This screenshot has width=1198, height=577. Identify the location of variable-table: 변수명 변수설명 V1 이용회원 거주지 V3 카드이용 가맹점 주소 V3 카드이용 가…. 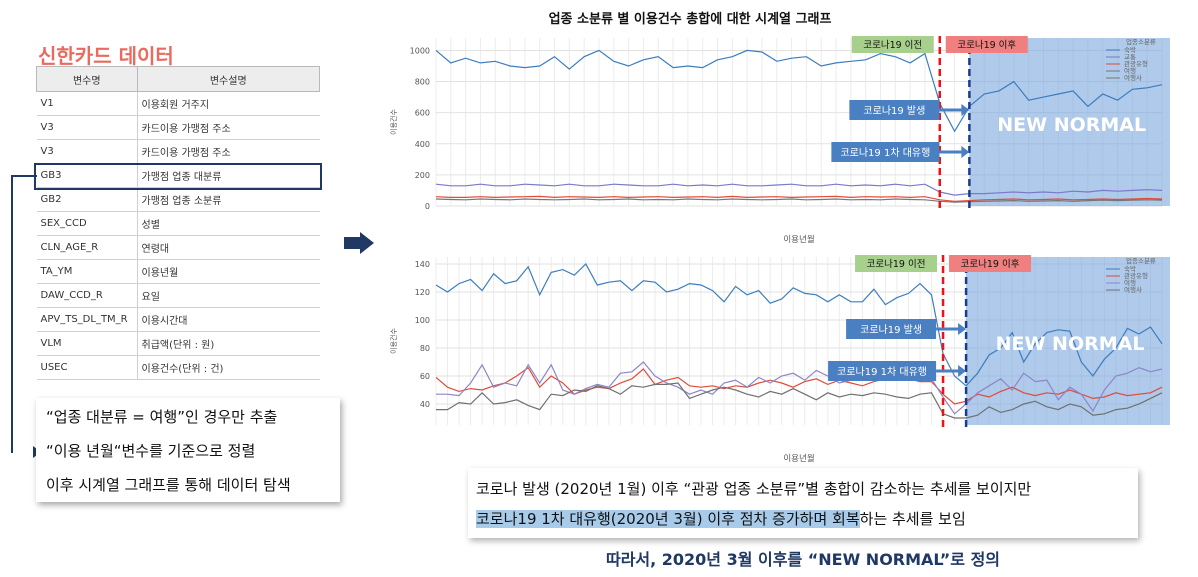
(178, 223).